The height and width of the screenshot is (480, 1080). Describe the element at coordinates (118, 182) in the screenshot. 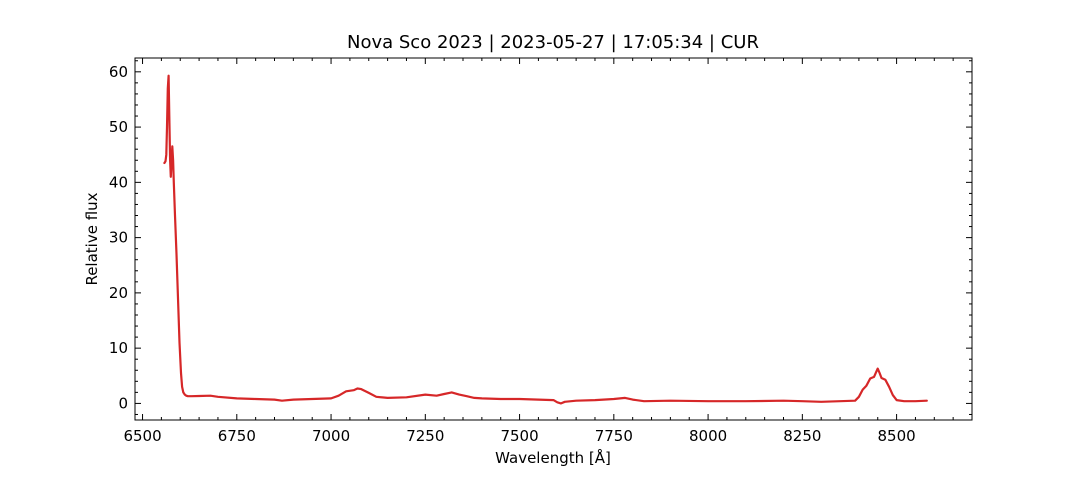

I see `y-tick-label: 40` at that location.